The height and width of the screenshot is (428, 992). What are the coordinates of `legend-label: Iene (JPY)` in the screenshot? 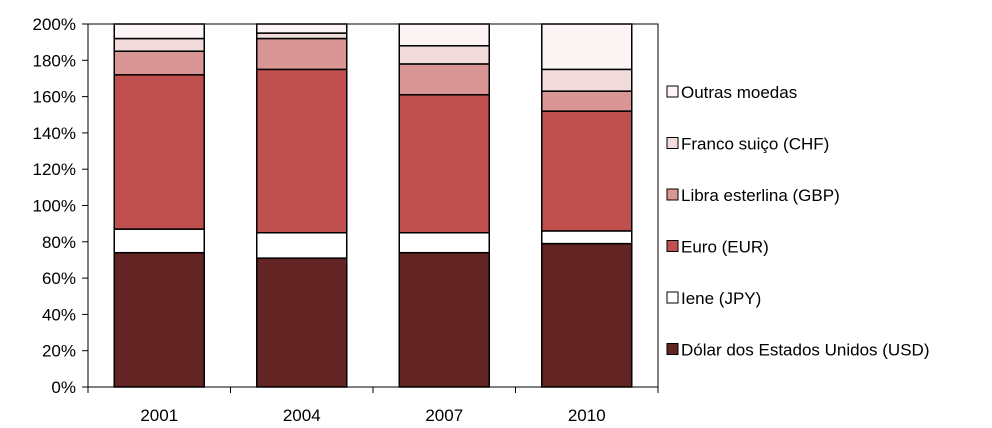 It's located at (721, 298).